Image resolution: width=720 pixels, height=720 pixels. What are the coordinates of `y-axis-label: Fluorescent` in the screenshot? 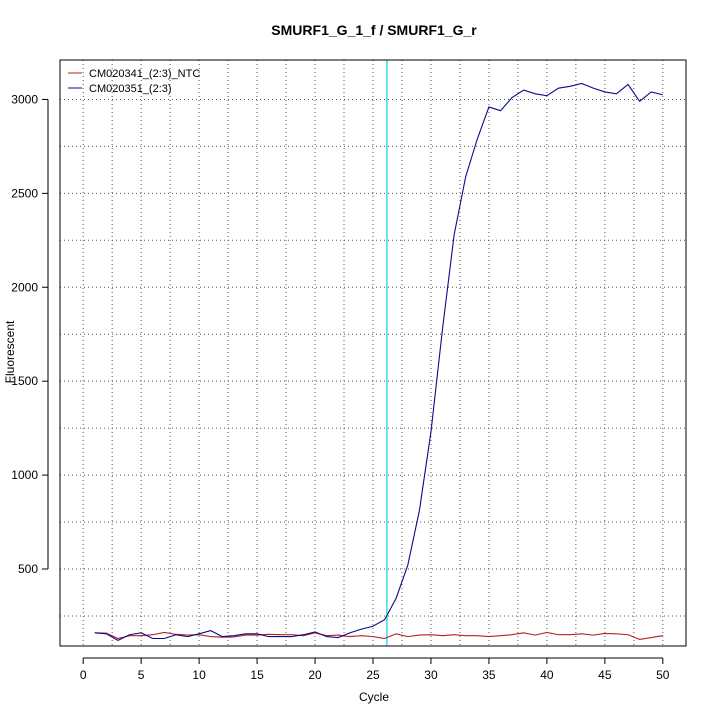 It's located at (10, 351).